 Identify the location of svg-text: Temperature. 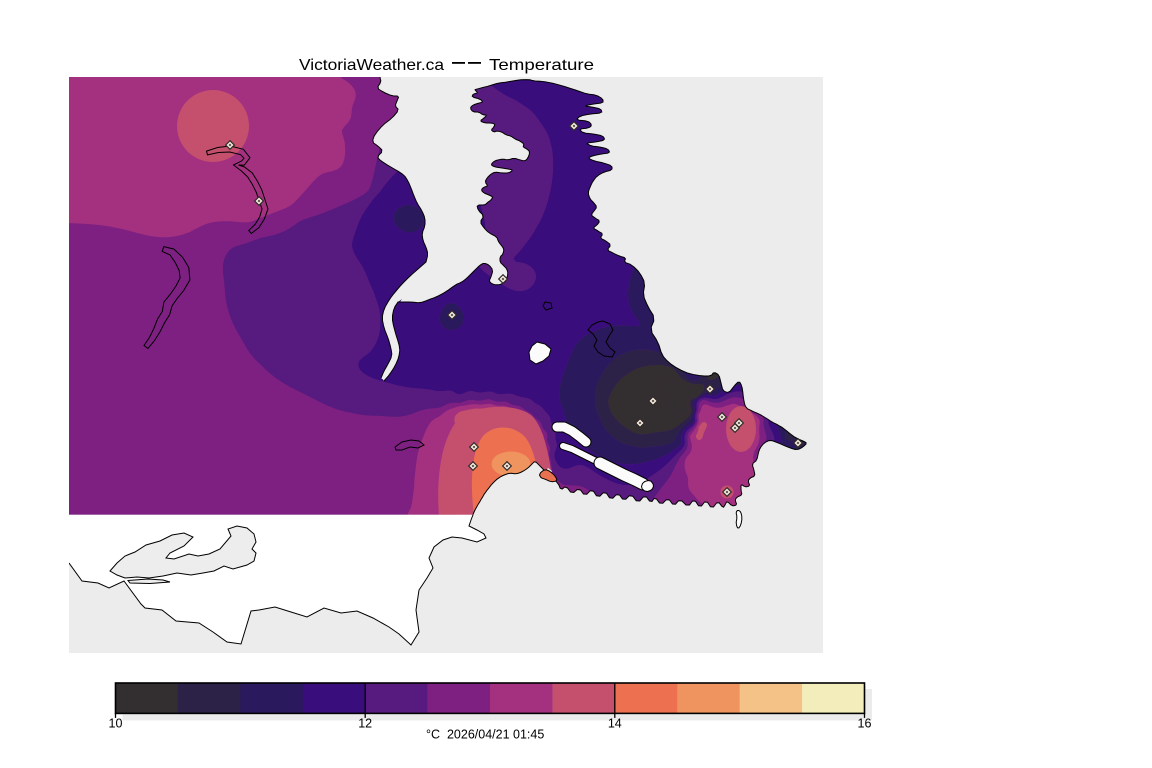
(541, 65).